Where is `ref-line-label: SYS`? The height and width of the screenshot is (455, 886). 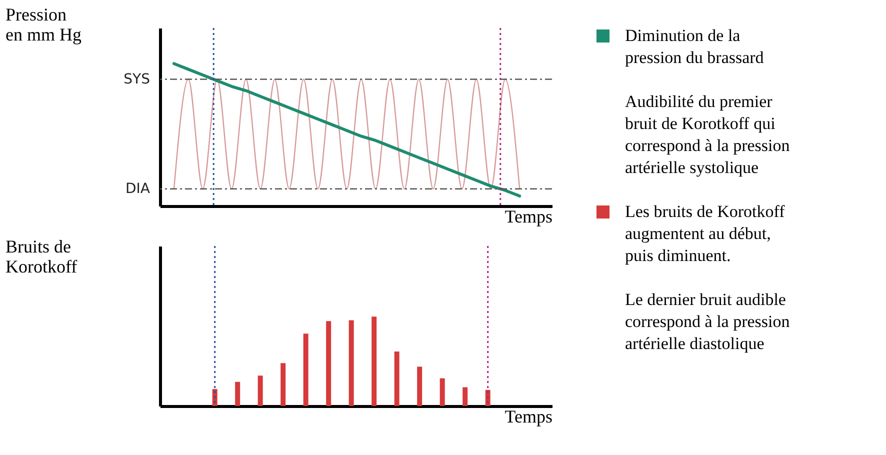 ref-line-label: SYS is located at coordinates (137, 79).